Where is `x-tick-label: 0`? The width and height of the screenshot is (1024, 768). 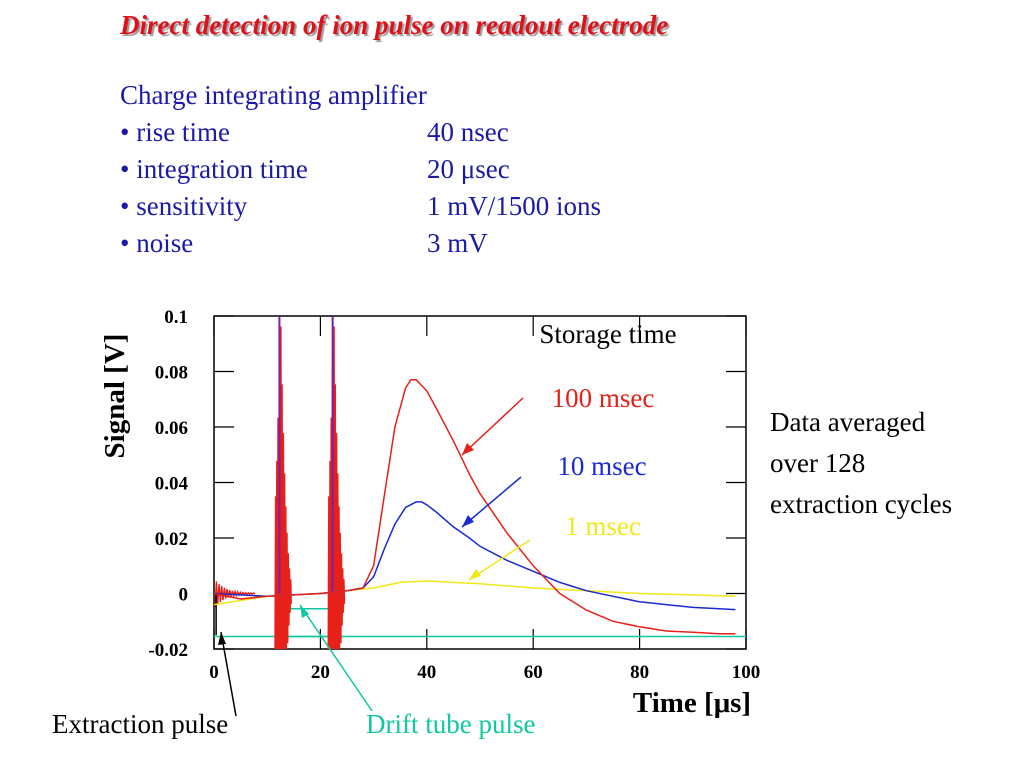 x-tick-label: 0 is located at coordinates (214, 672).